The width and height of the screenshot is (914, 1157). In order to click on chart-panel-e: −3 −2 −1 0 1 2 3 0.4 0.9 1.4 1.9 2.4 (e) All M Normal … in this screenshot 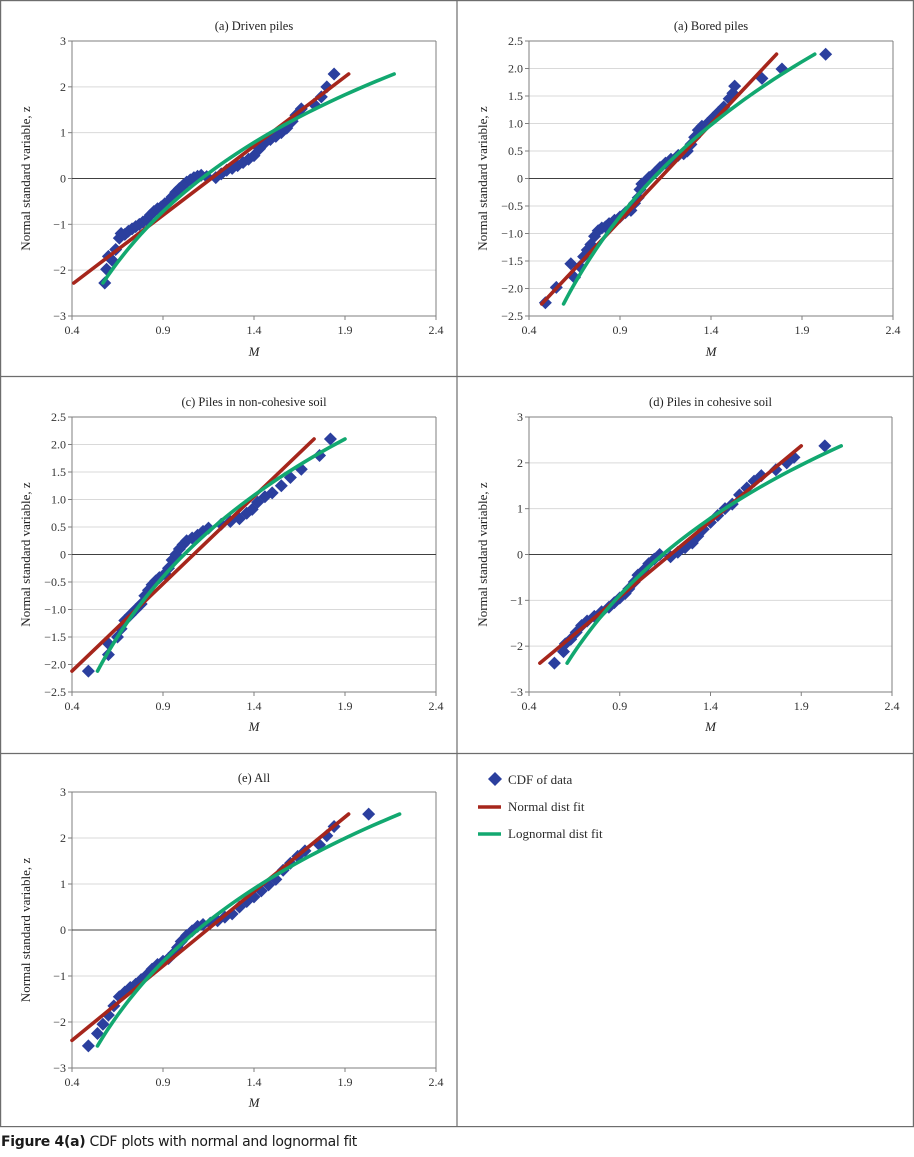, I will do `click(231, 940)`.